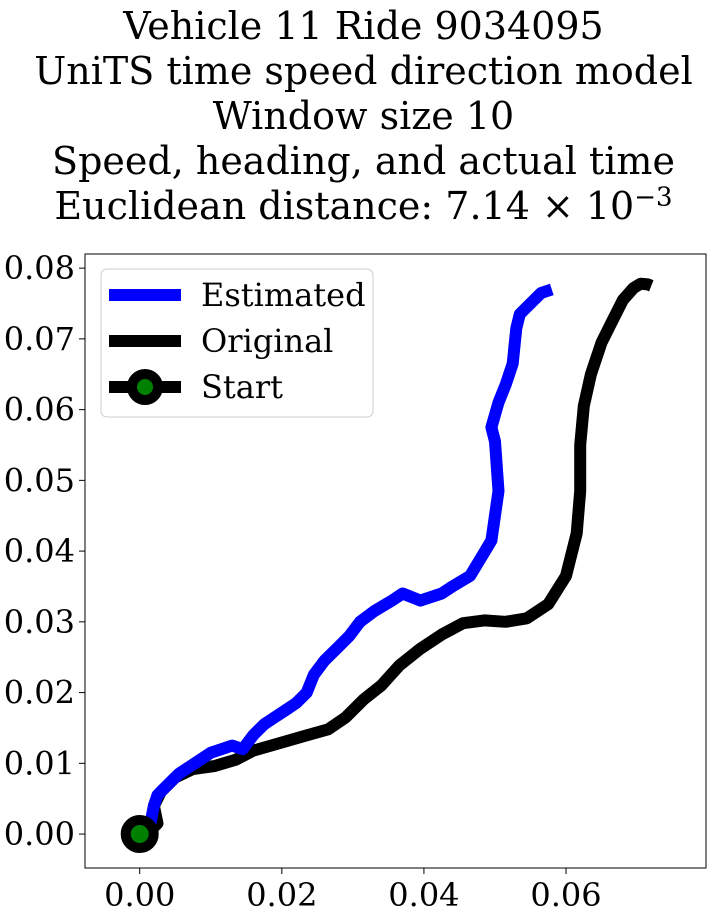 The height and width of the screenshot is (916, 727). What do you see at coordinates (39, 268) in the screenshot?
I see `y-tick-label: 0.08` at bounding box center [39, 268].